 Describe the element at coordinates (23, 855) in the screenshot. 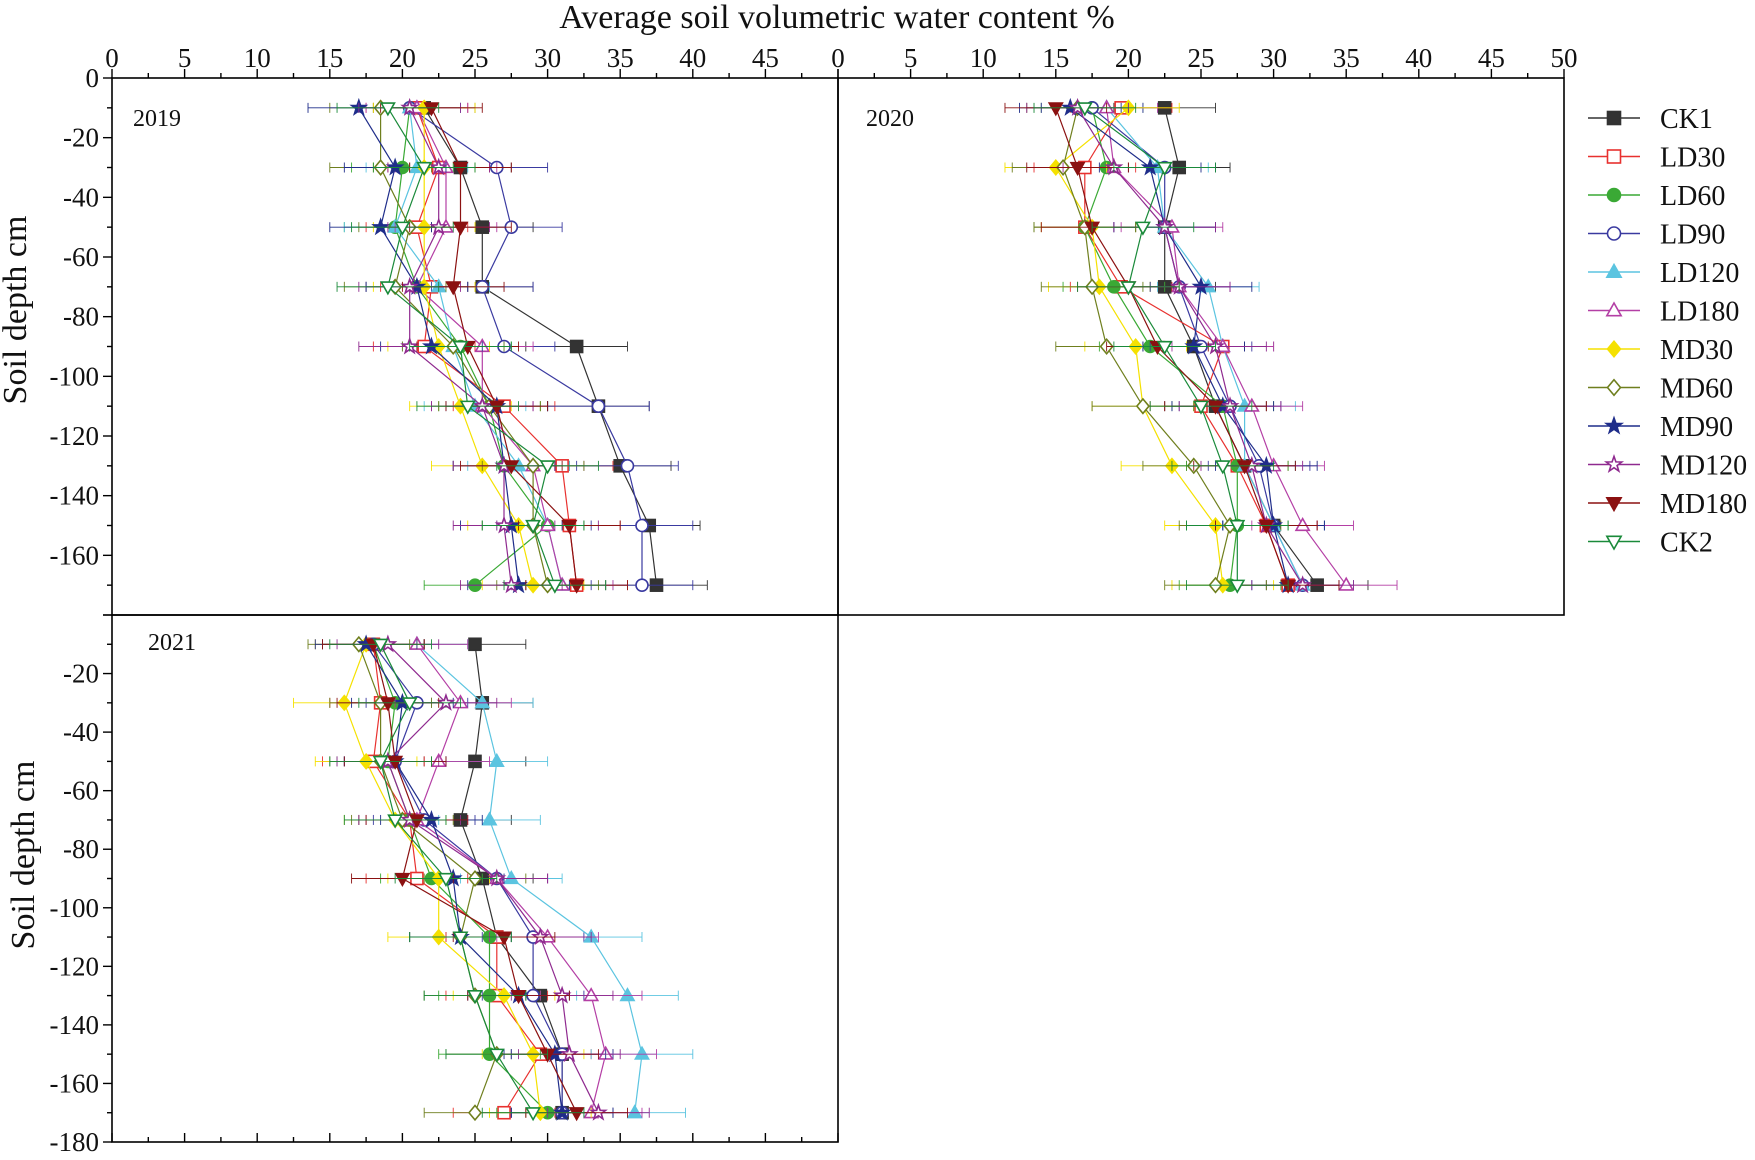

I see `y-axis-title-bottom: Soil depth cm` at that location.